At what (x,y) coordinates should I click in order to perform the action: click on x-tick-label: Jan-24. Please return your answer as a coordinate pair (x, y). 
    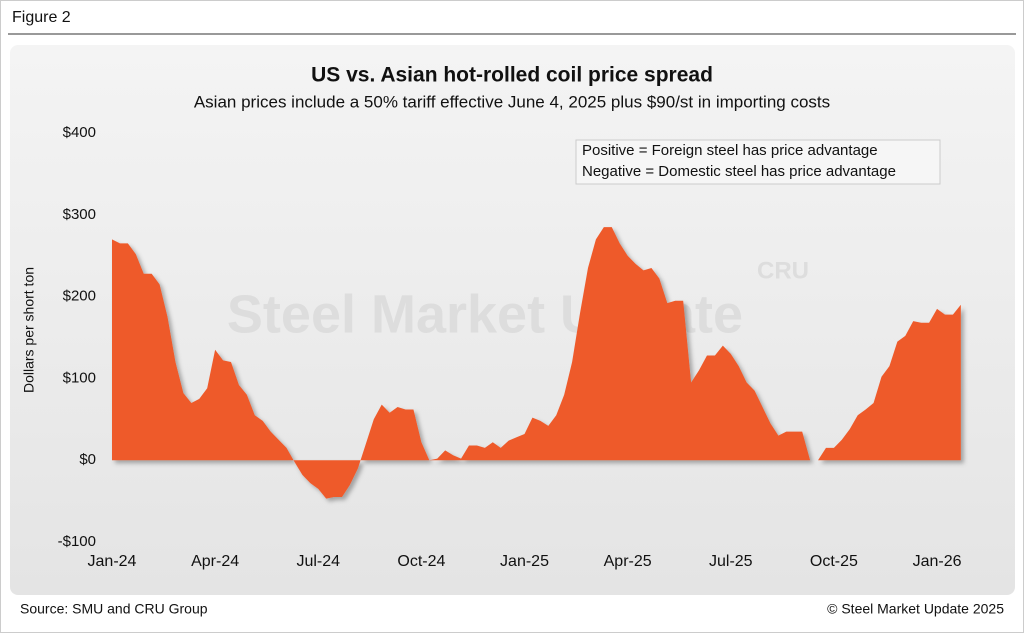
    Looking at the image, I should click on (112, 561).